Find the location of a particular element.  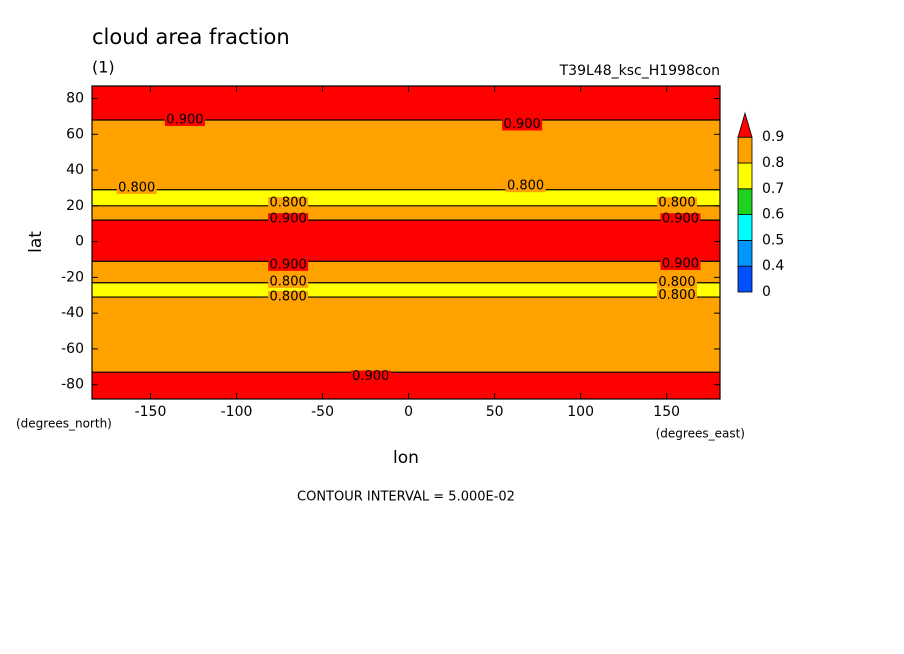

chart-title: cloud area fraction is located at coordinates (191, 37).